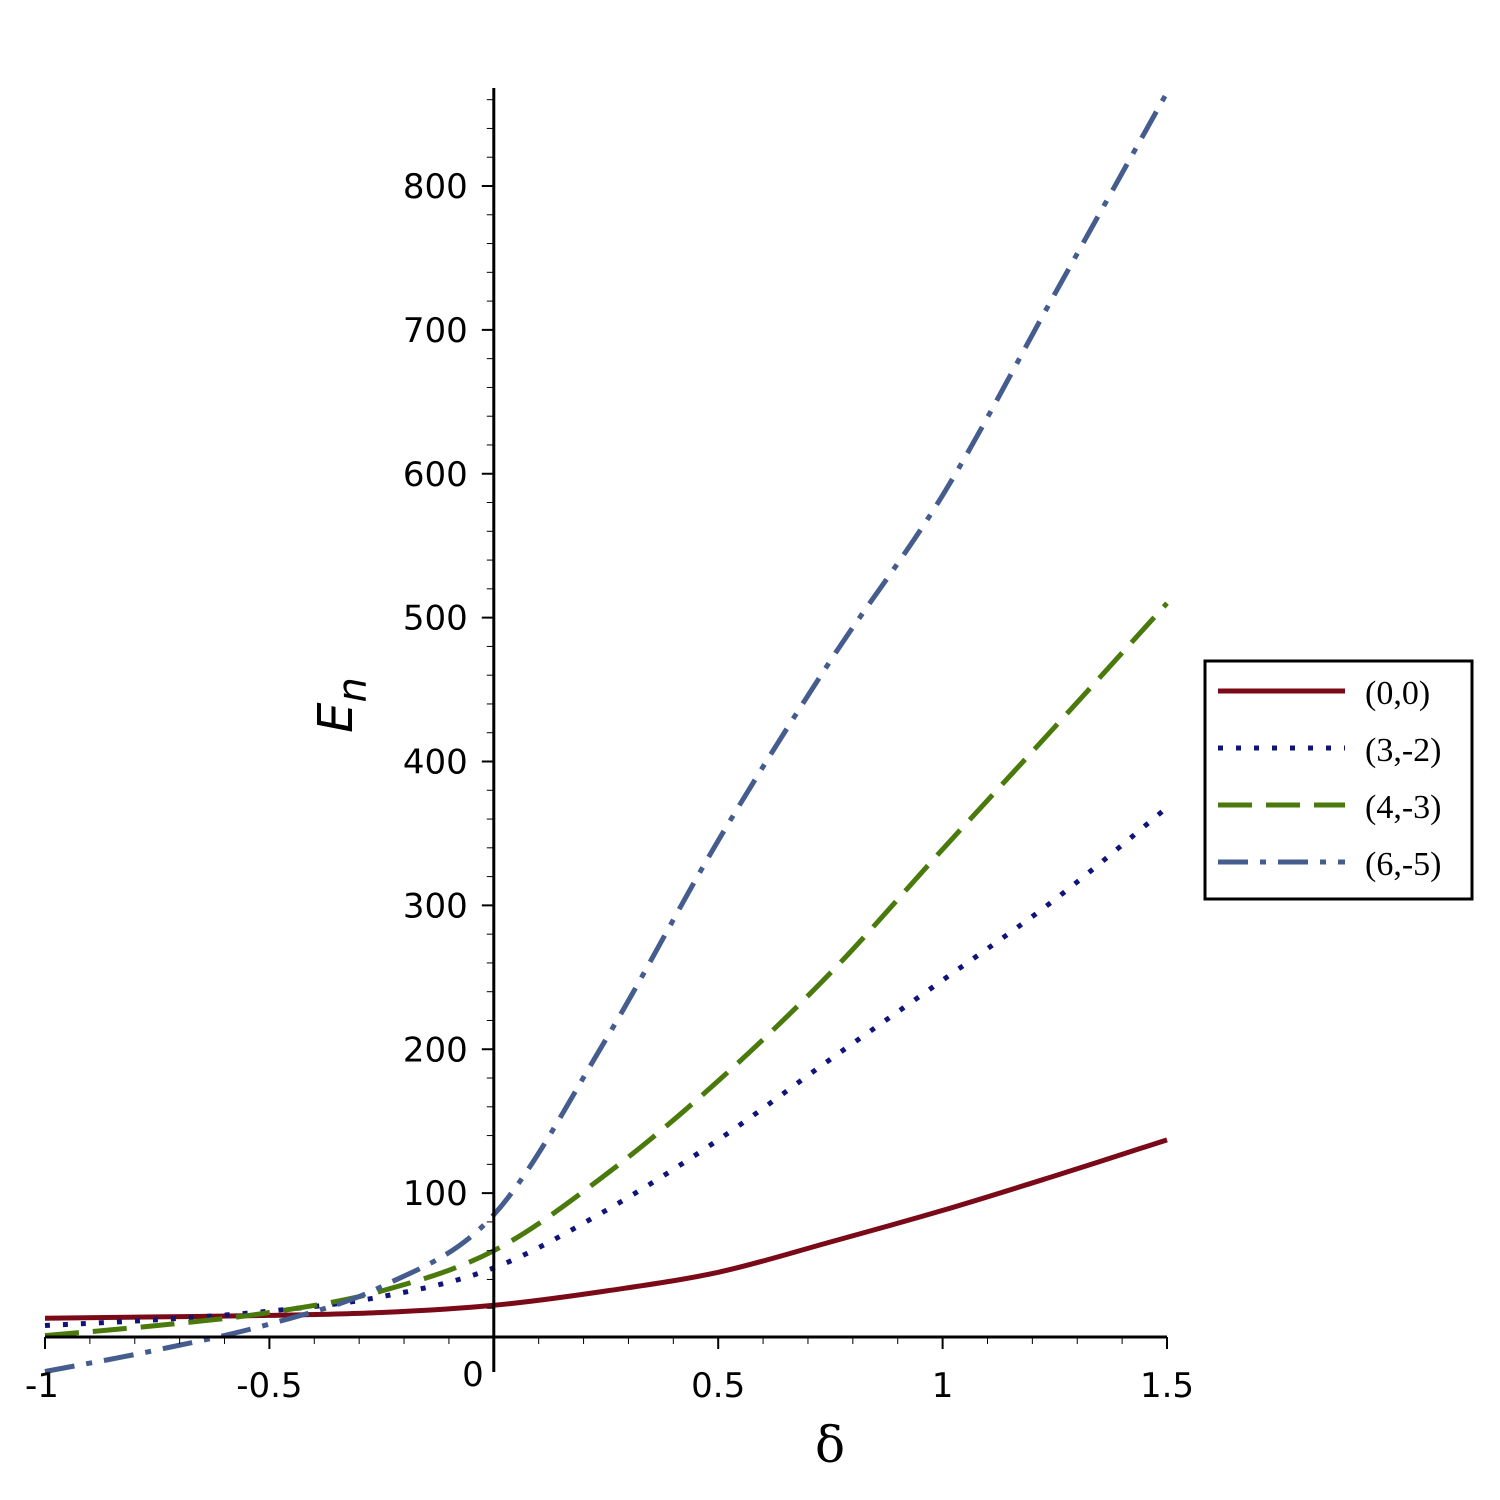 The height and width of the screenshot is (1500, 1500). Describe the element at coordinates (435, 187) in the screenshot. I see `y-tick-label: 800` at that location.